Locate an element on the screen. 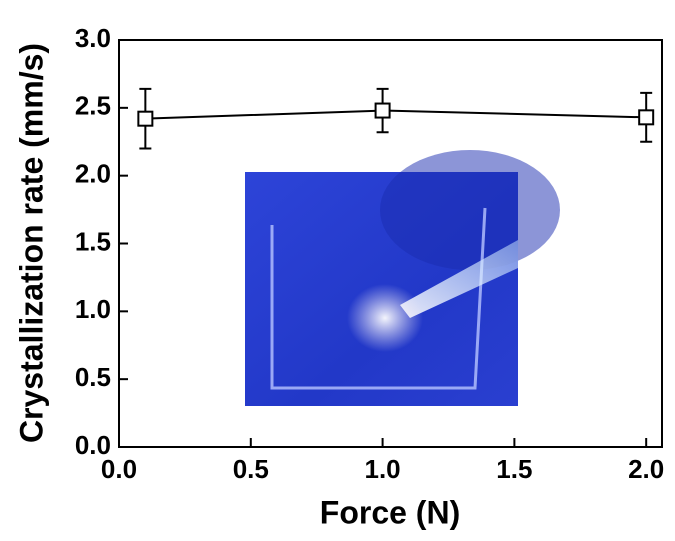  y-axis-title: Crystallization rate (mm/s) is located at coordinates (31, 243).